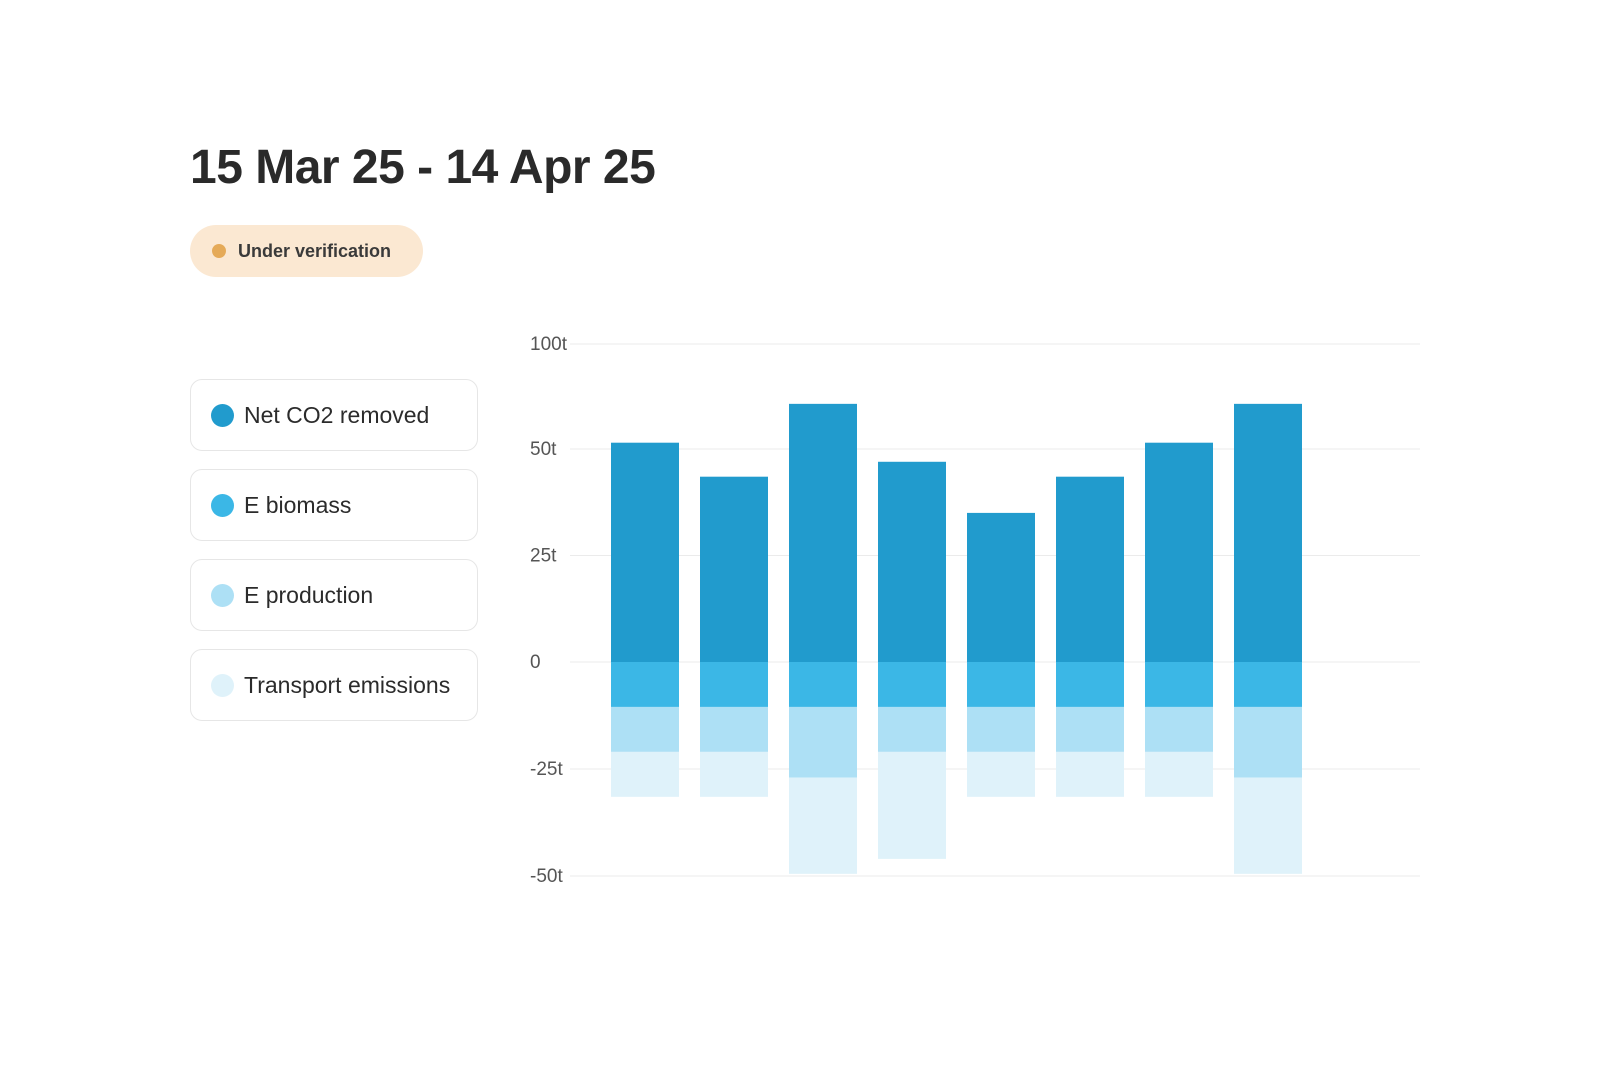 The width and height of the screenshot is (1620, 1080). Describe the element at coordinates (315, 250) in the screenshot. I see `status-label: Under verification` at that location.